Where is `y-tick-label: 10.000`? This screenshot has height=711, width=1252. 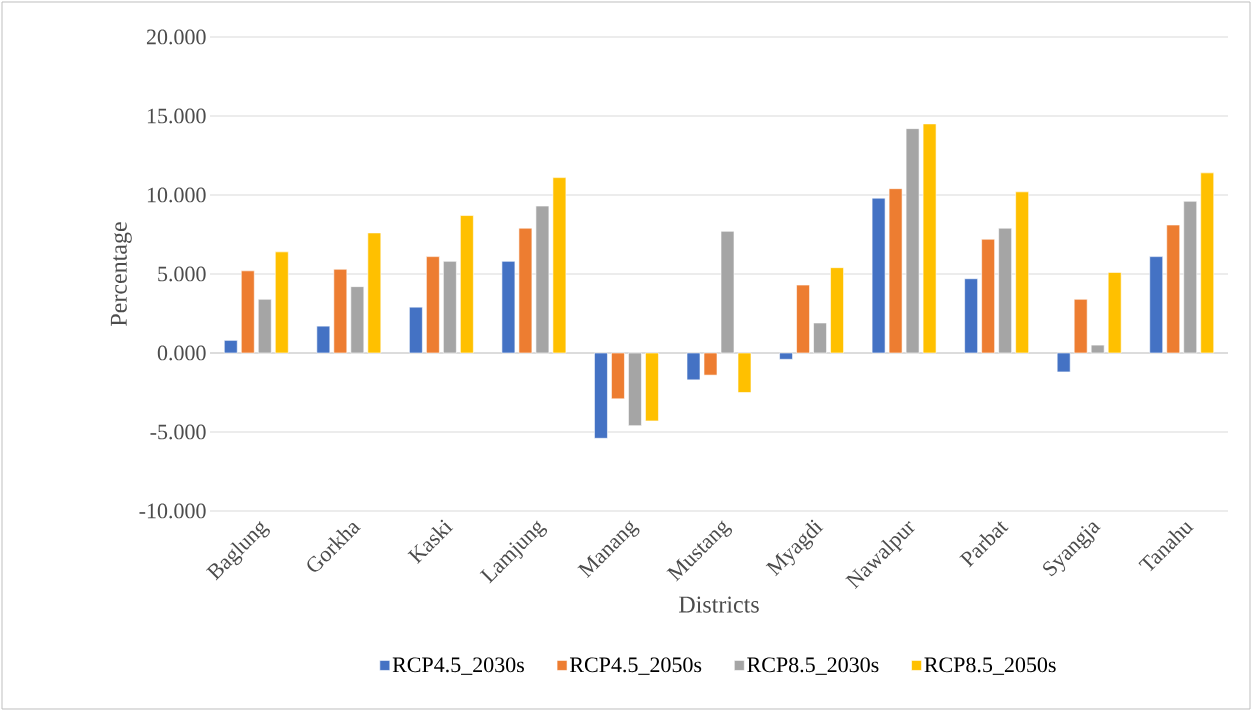 y-tick-label: 10.000 is located at coordinates (176, 195).